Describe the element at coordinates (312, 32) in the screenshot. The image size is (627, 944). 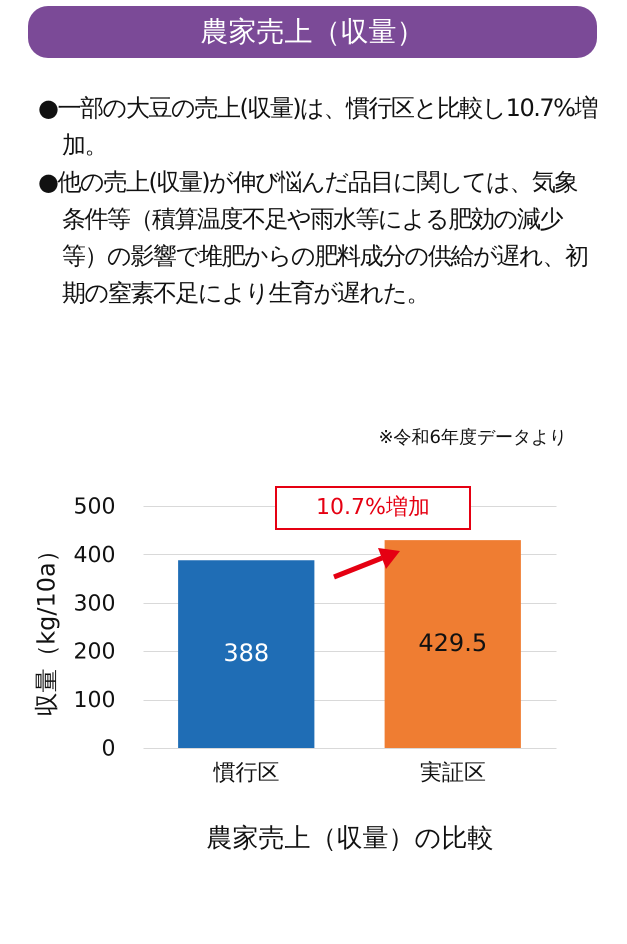
I see `chart-title: 農家売上（収量）` at that location.